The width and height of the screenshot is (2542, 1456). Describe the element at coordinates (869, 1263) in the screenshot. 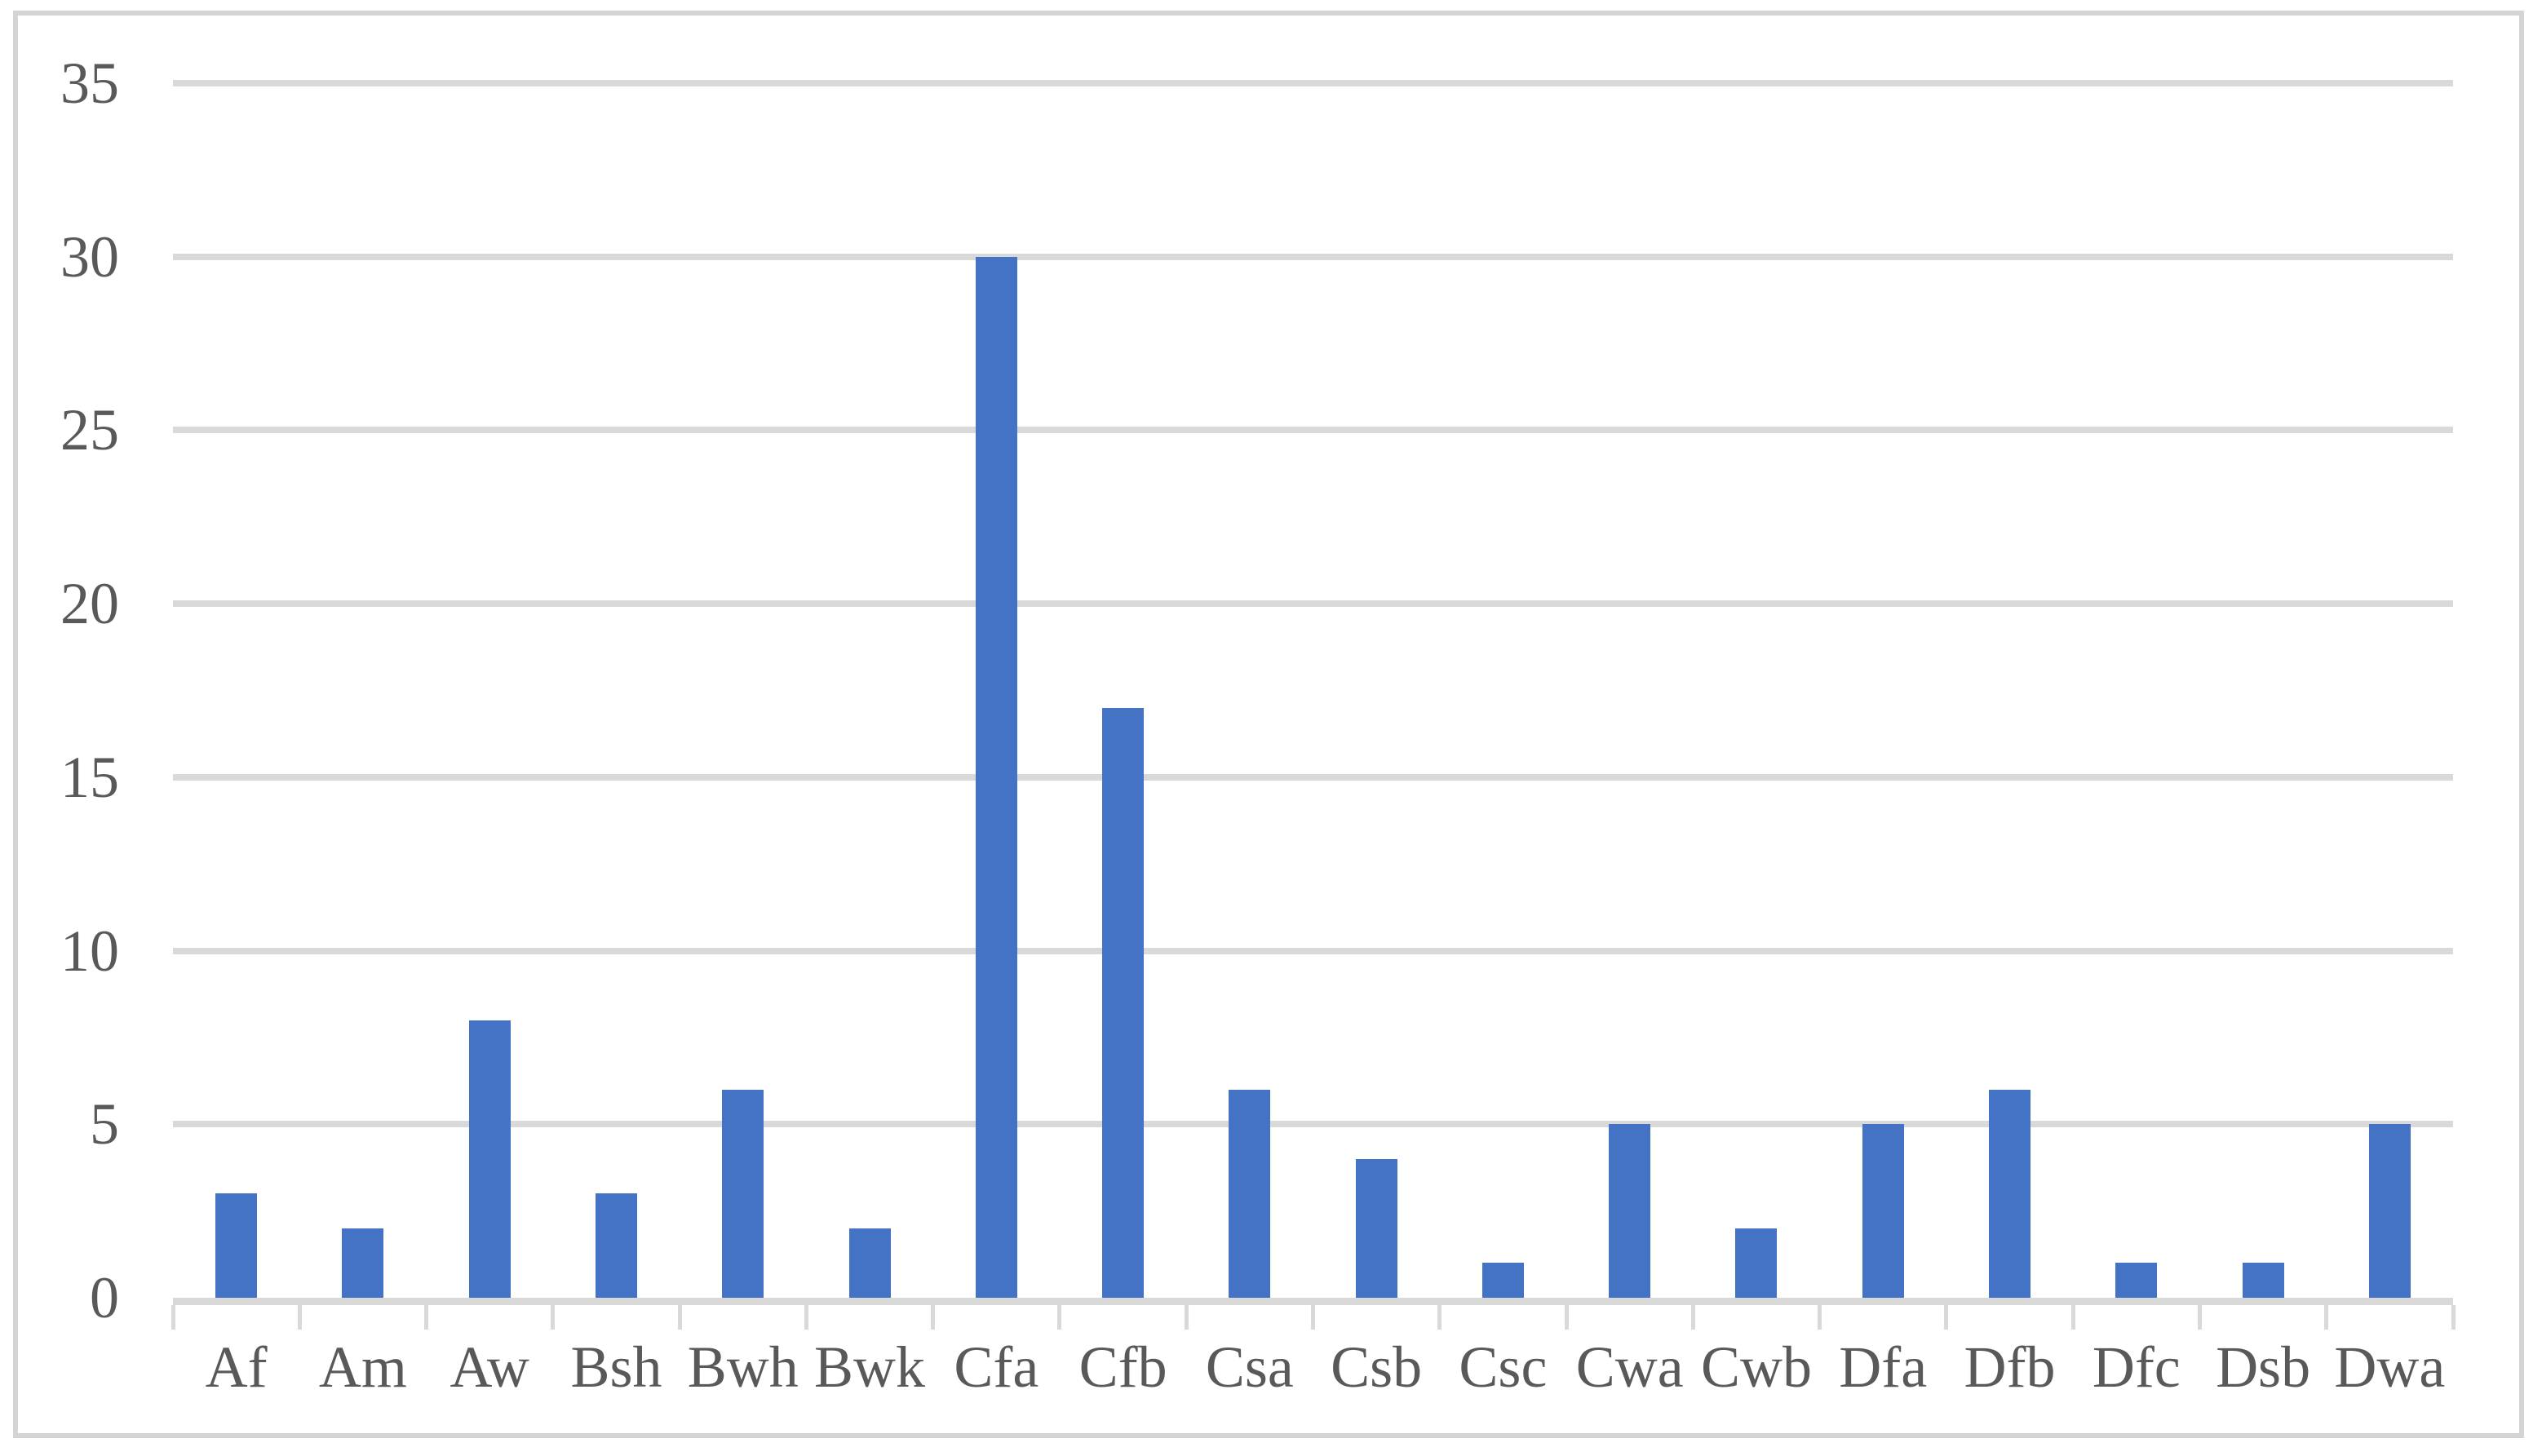

I see `bar-Bwk` at that location.